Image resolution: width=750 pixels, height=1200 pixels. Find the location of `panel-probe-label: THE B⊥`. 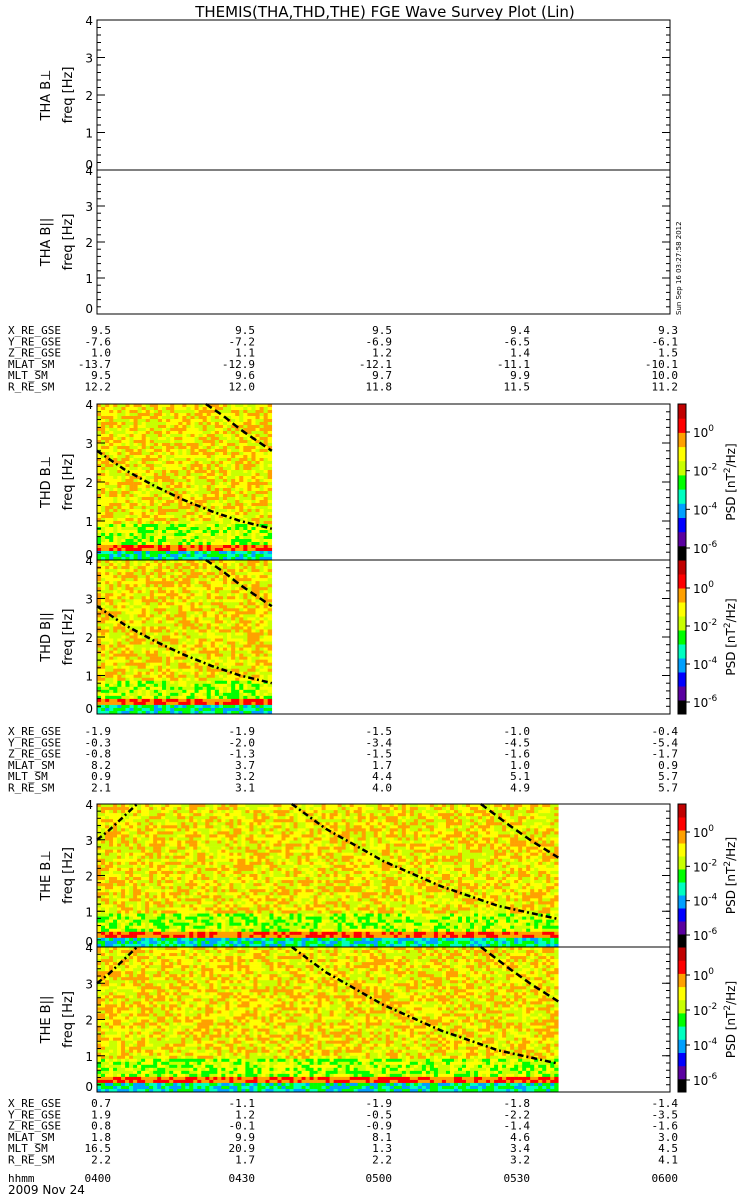

panel-probe-label: THE B⊥ is located at coordinates (46, 875).